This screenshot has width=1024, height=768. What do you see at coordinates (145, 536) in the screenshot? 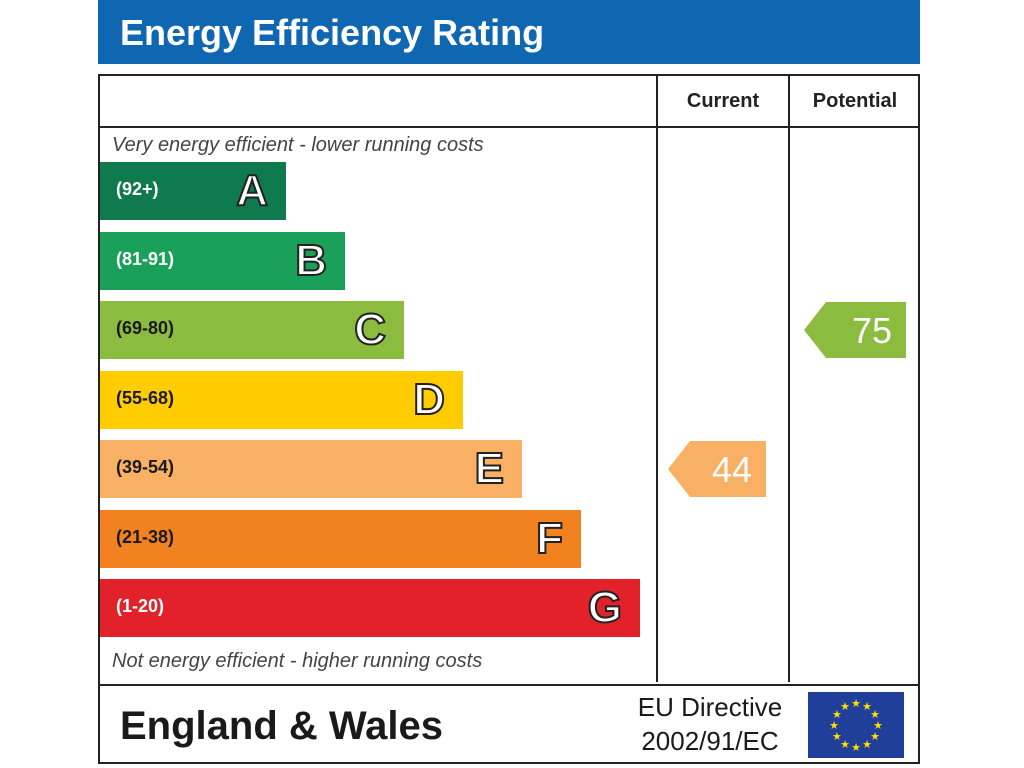
I see `band-range-f: (21-38)` at bounding box center [145, 536].